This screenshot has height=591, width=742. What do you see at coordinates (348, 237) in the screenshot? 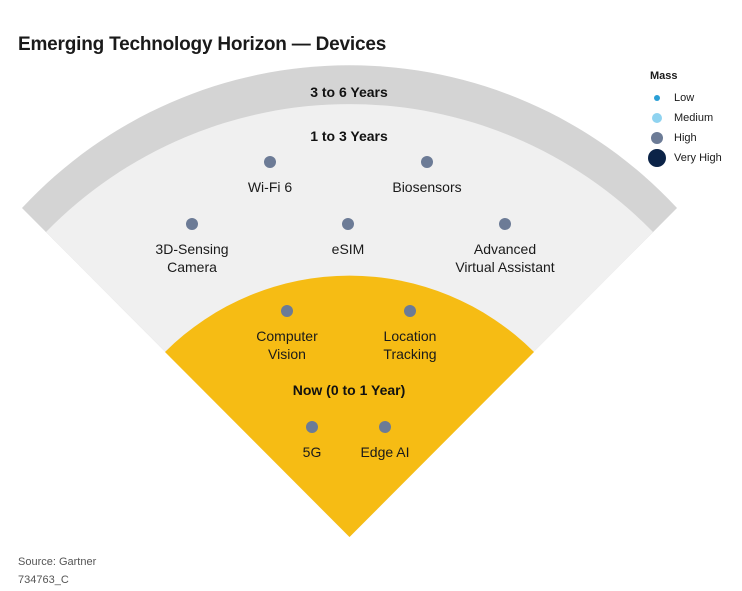
I see `tech-esim: eSIM` at bounding box center [348, 237].